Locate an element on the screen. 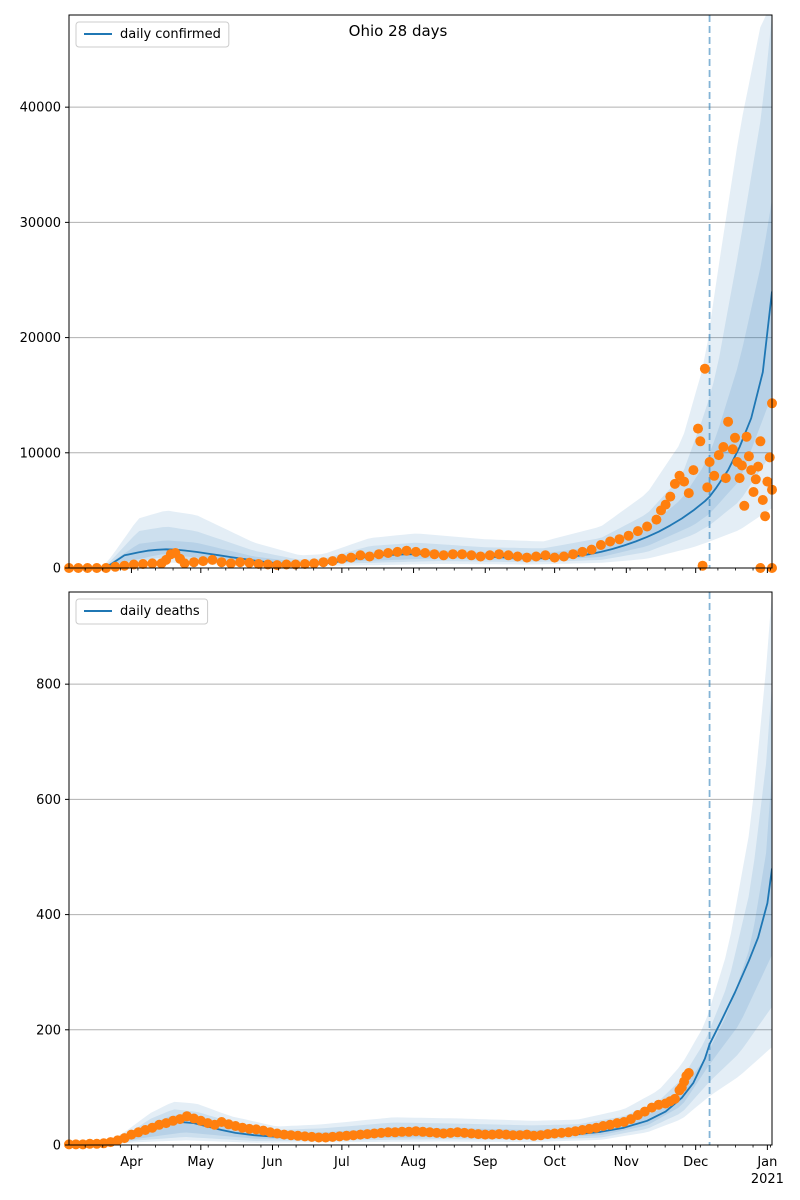  deaths-observed-points is located at coordinates (379, 1109).